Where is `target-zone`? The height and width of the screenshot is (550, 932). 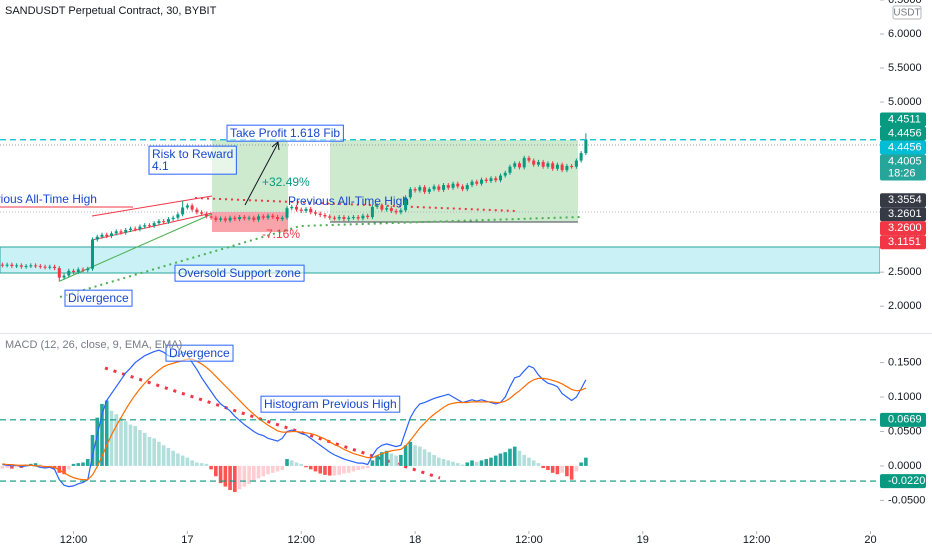 target-zone is located at coordinates (454, 181).